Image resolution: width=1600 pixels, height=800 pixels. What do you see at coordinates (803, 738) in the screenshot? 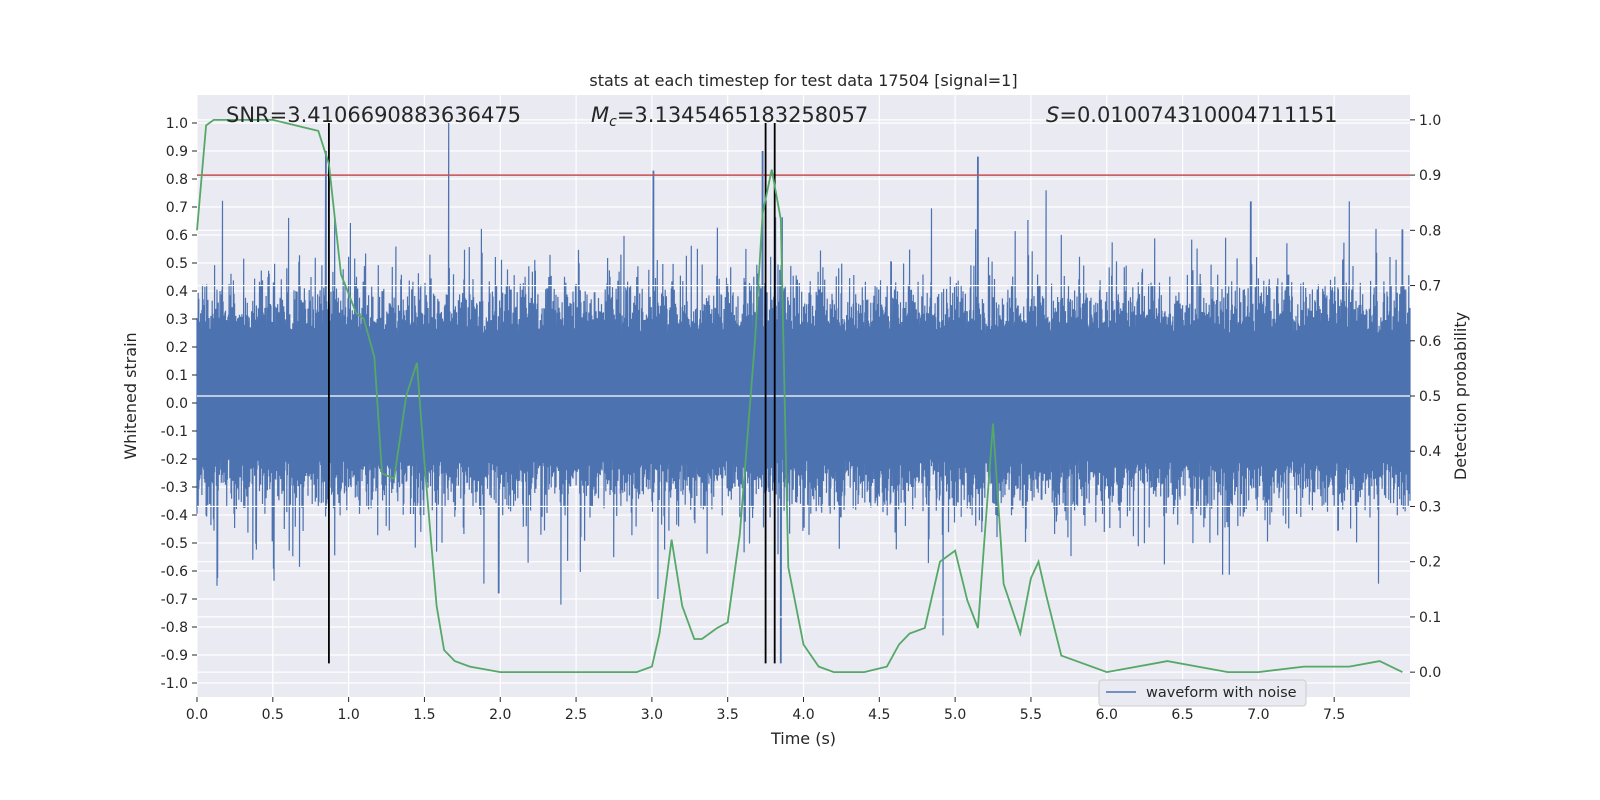
I see `x-axis-label: Time (s)` at bounding box center [803, 738].